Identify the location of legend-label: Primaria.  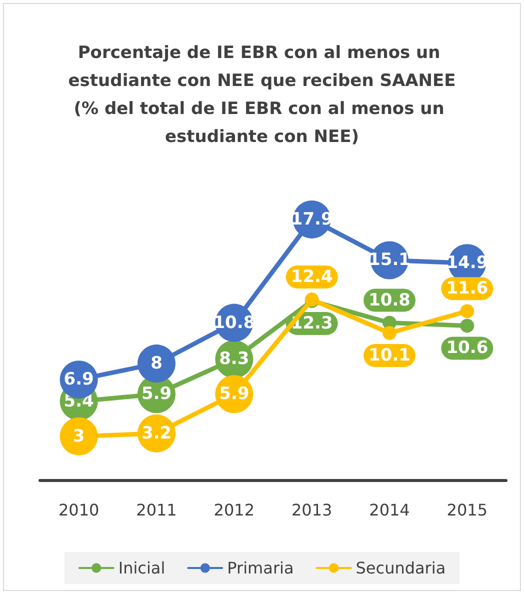
(260, 568).